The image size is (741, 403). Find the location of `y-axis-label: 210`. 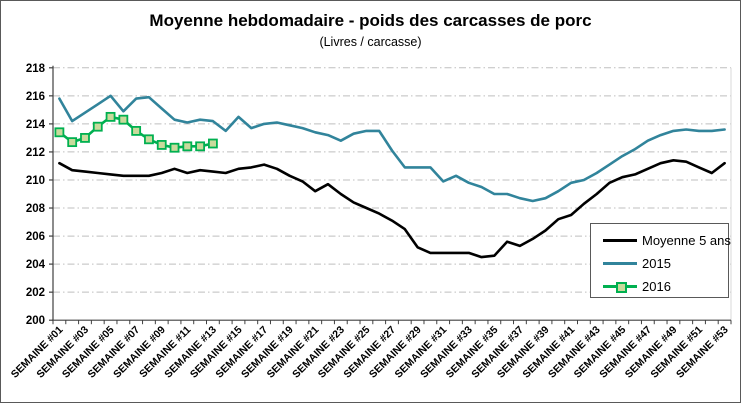

y-axis-label: 210 is located at coordinates (35, 181).